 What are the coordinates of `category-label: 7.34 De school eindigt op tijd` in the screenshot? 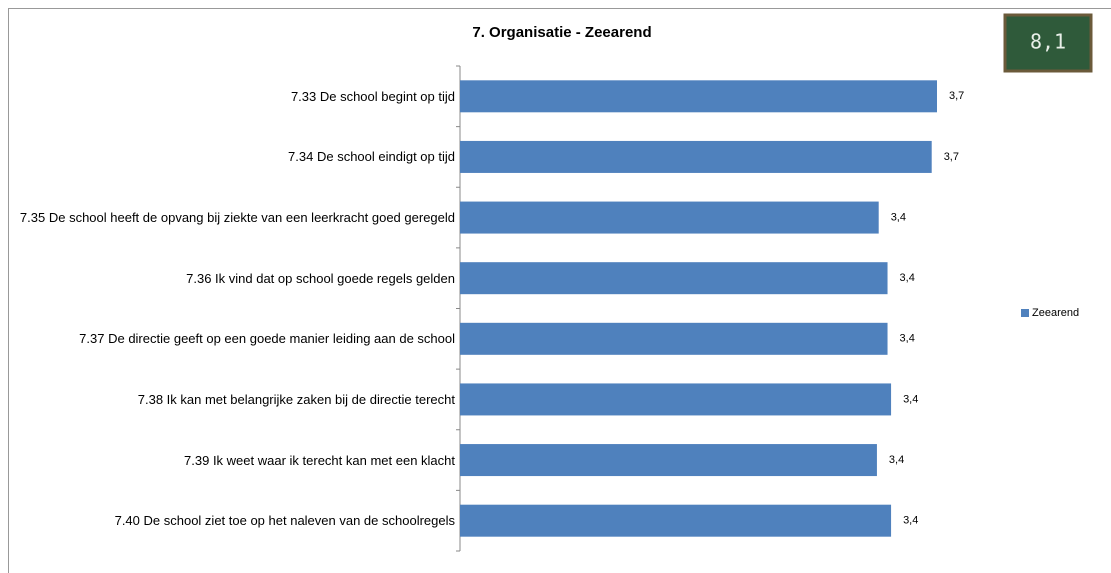 It's located at (230, 157).